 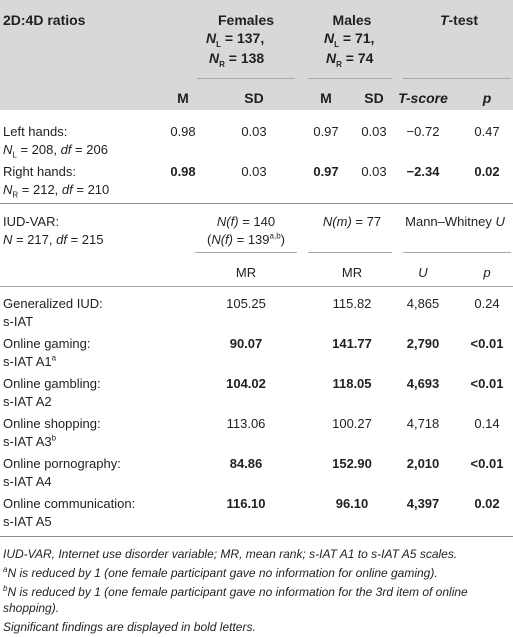 I want to click on row-sublabel: s-IAT A2, so click(x=27, y=401).